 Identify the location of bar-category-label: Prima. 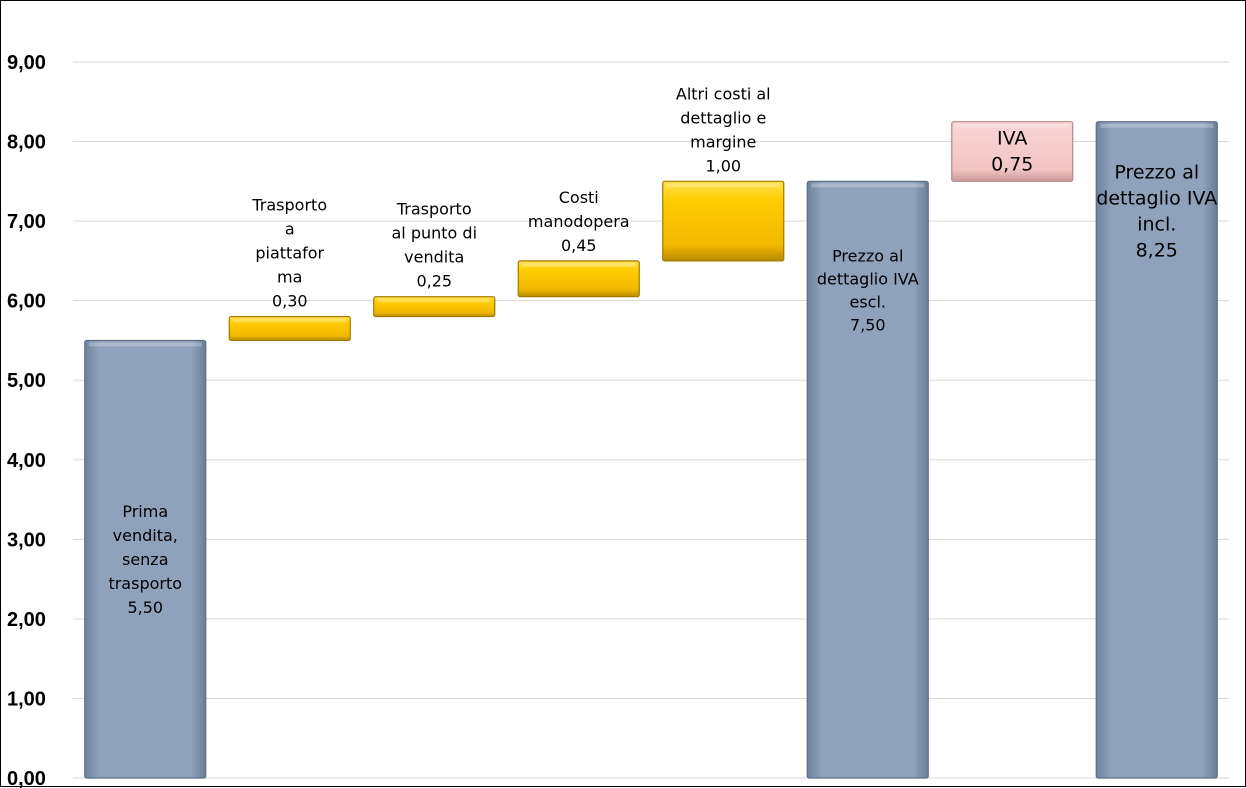
(145, 511).